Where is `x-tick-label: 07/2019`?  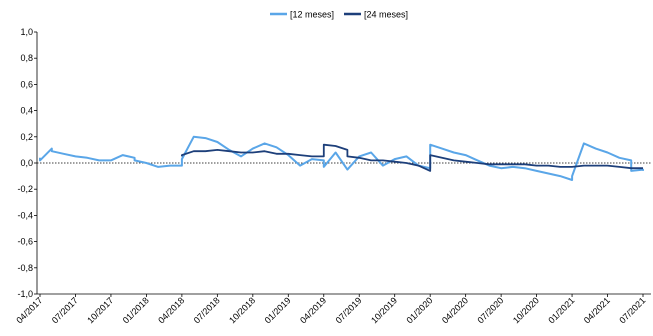
x-tick-label: 07/2019 is located at coordinates (349, 310).